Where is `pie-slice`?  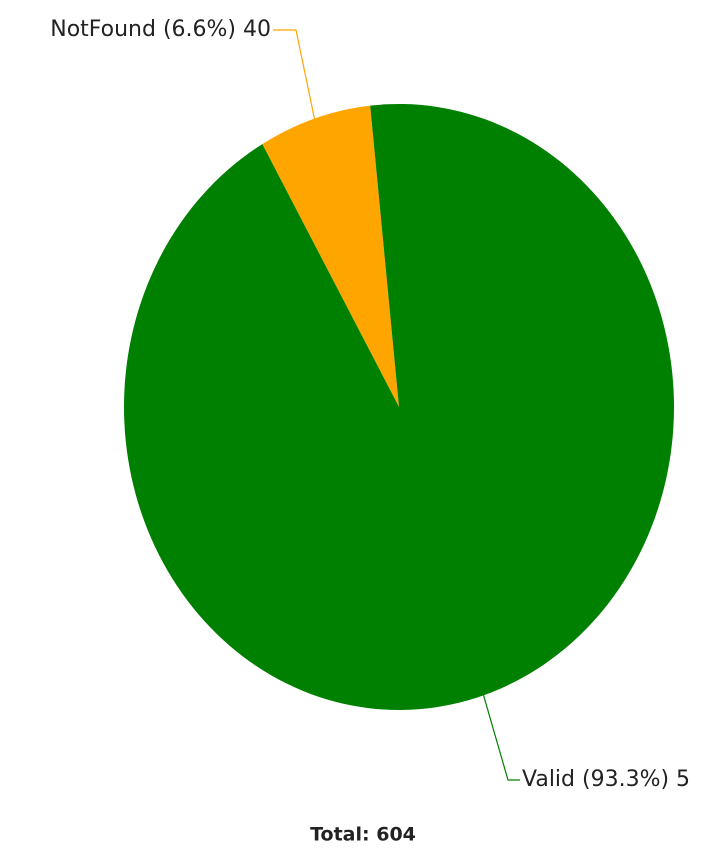 pie-slice is located at coordinates (330, 256).